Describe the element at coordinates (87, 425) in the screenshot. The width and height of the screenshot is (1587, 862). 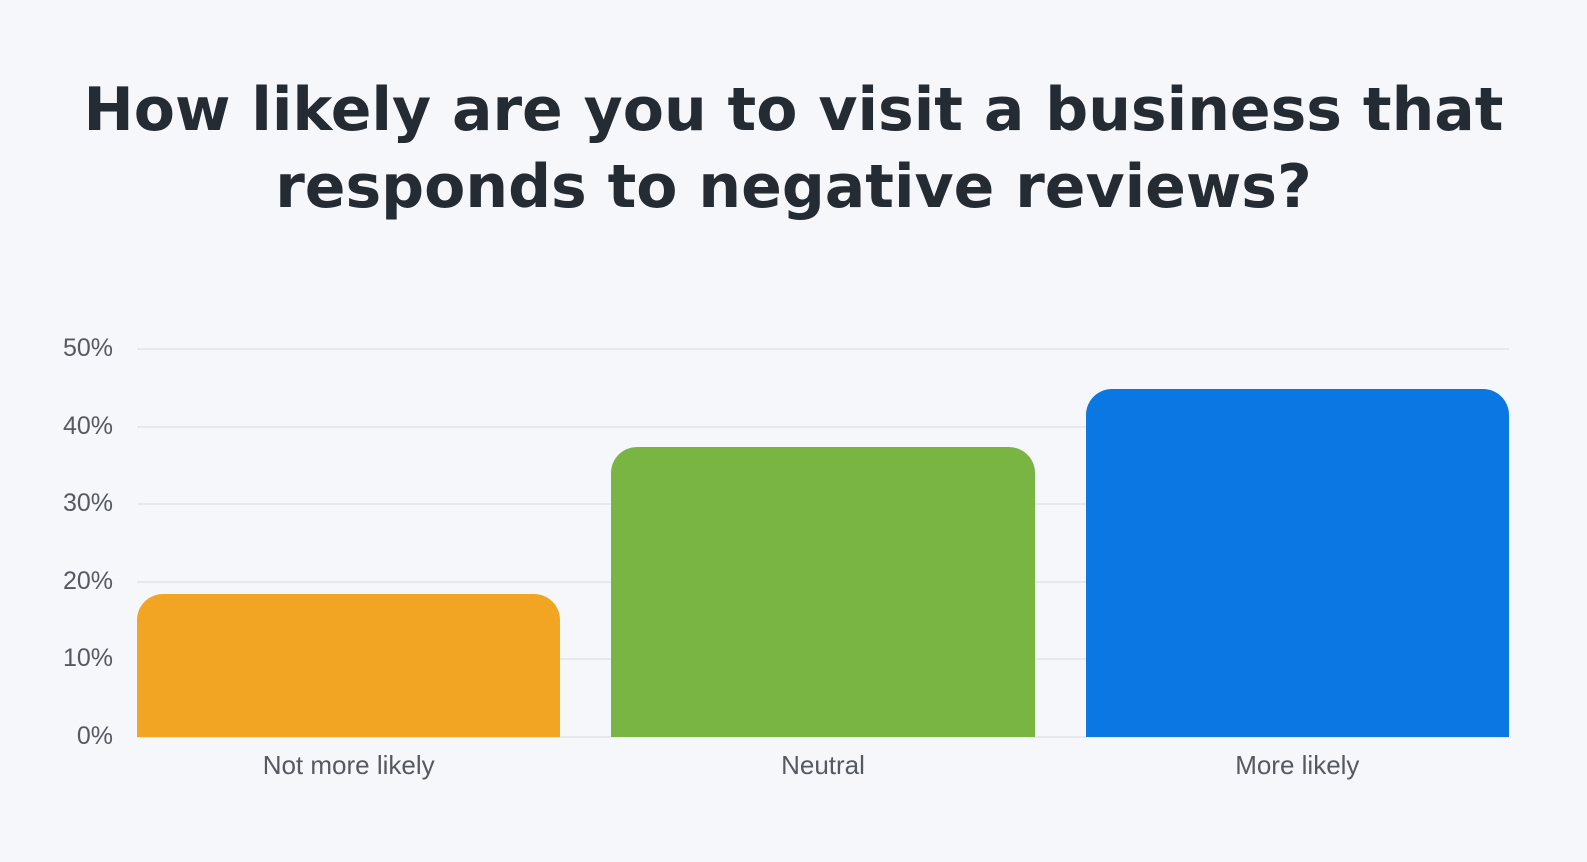
I see `y-tick-label: 40%` at that location.